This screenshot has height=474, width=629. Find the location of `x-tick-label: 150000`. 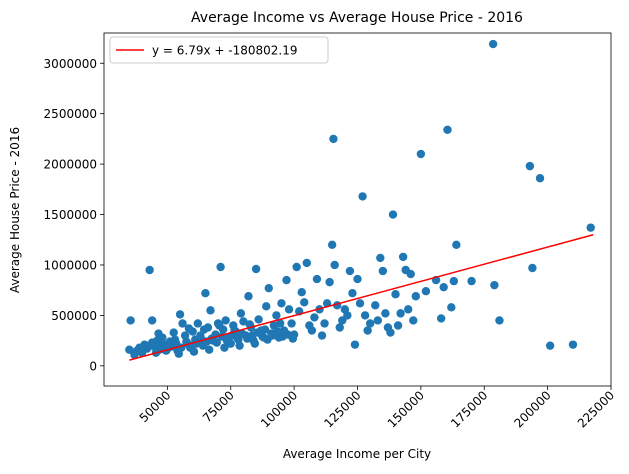

x-tick-label: 150000 is located at coordinates (406, 409).